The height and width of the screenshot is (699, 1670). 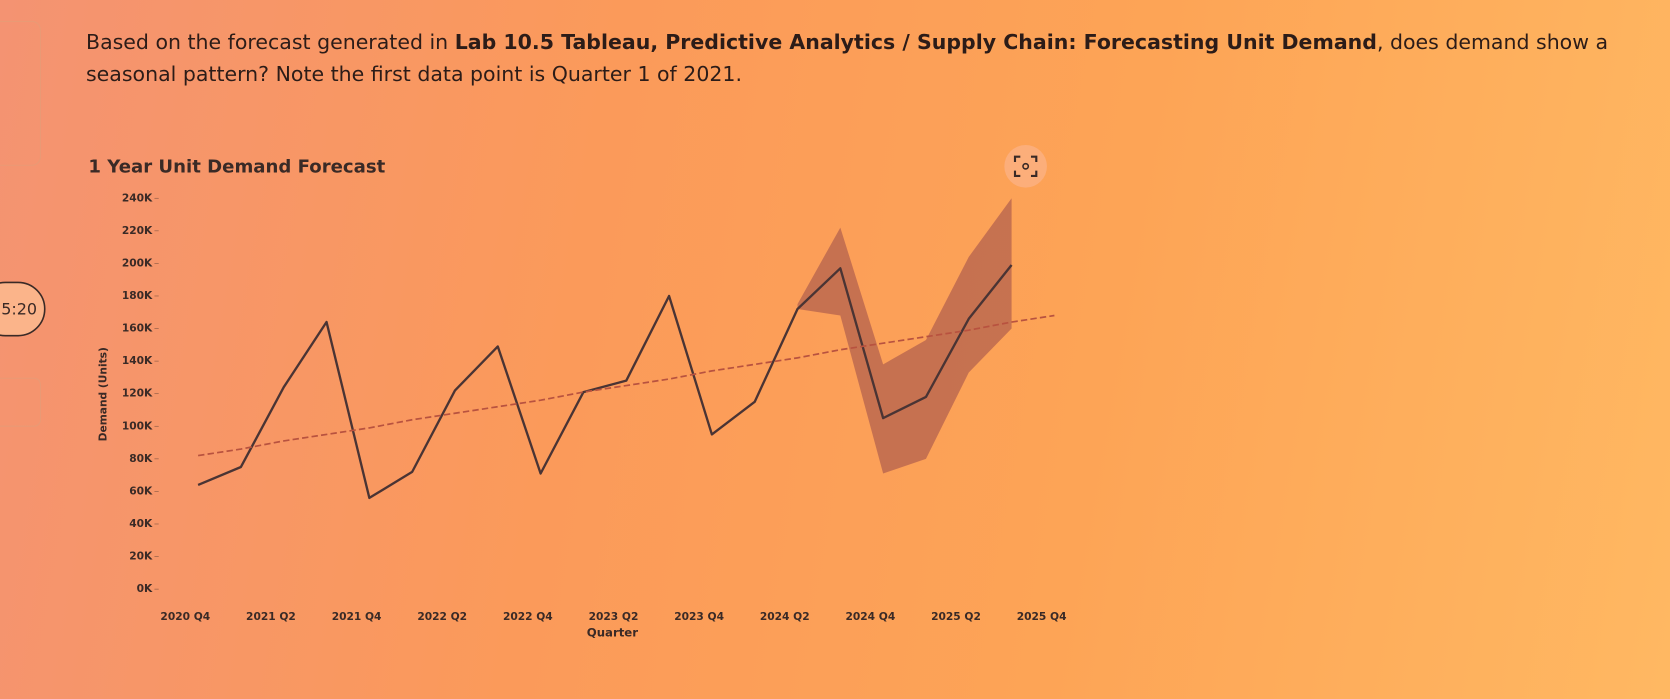 I want to click on y-tick-label: 140K, so click(x=137, y=360).